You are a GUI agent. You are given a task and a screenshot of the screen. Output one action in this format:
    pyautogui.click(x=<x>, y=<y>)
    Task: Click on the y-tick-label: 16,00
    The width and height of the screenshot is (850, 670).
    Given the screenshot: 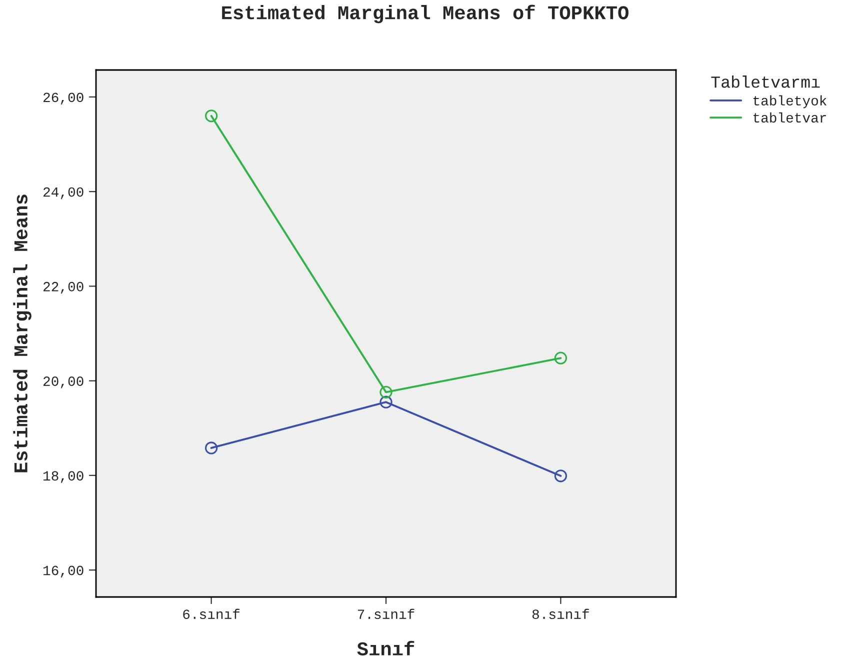 What is the action you would take?
    pyautogui.click(x=64, y=572)
    